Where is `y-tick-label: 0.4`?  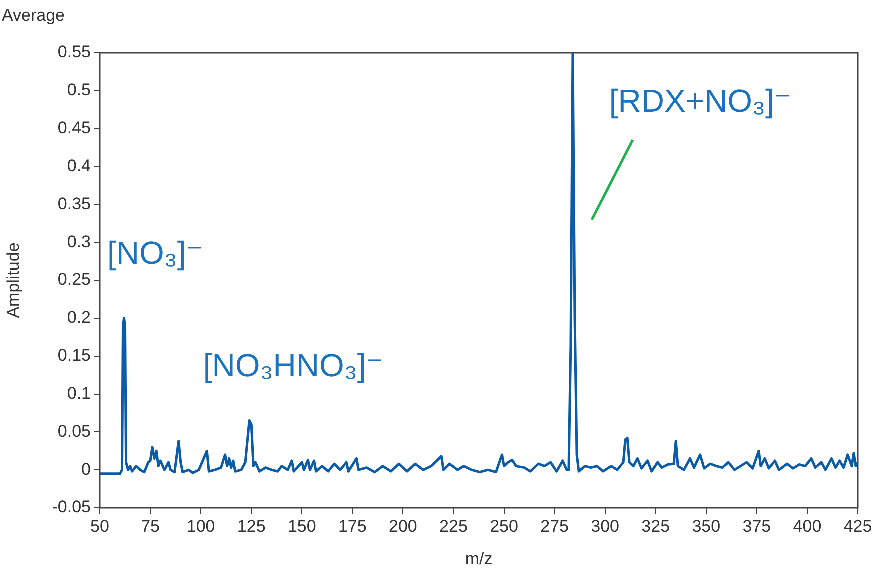 y-tick-label: 0.4 is located at coordinates (79, 166).